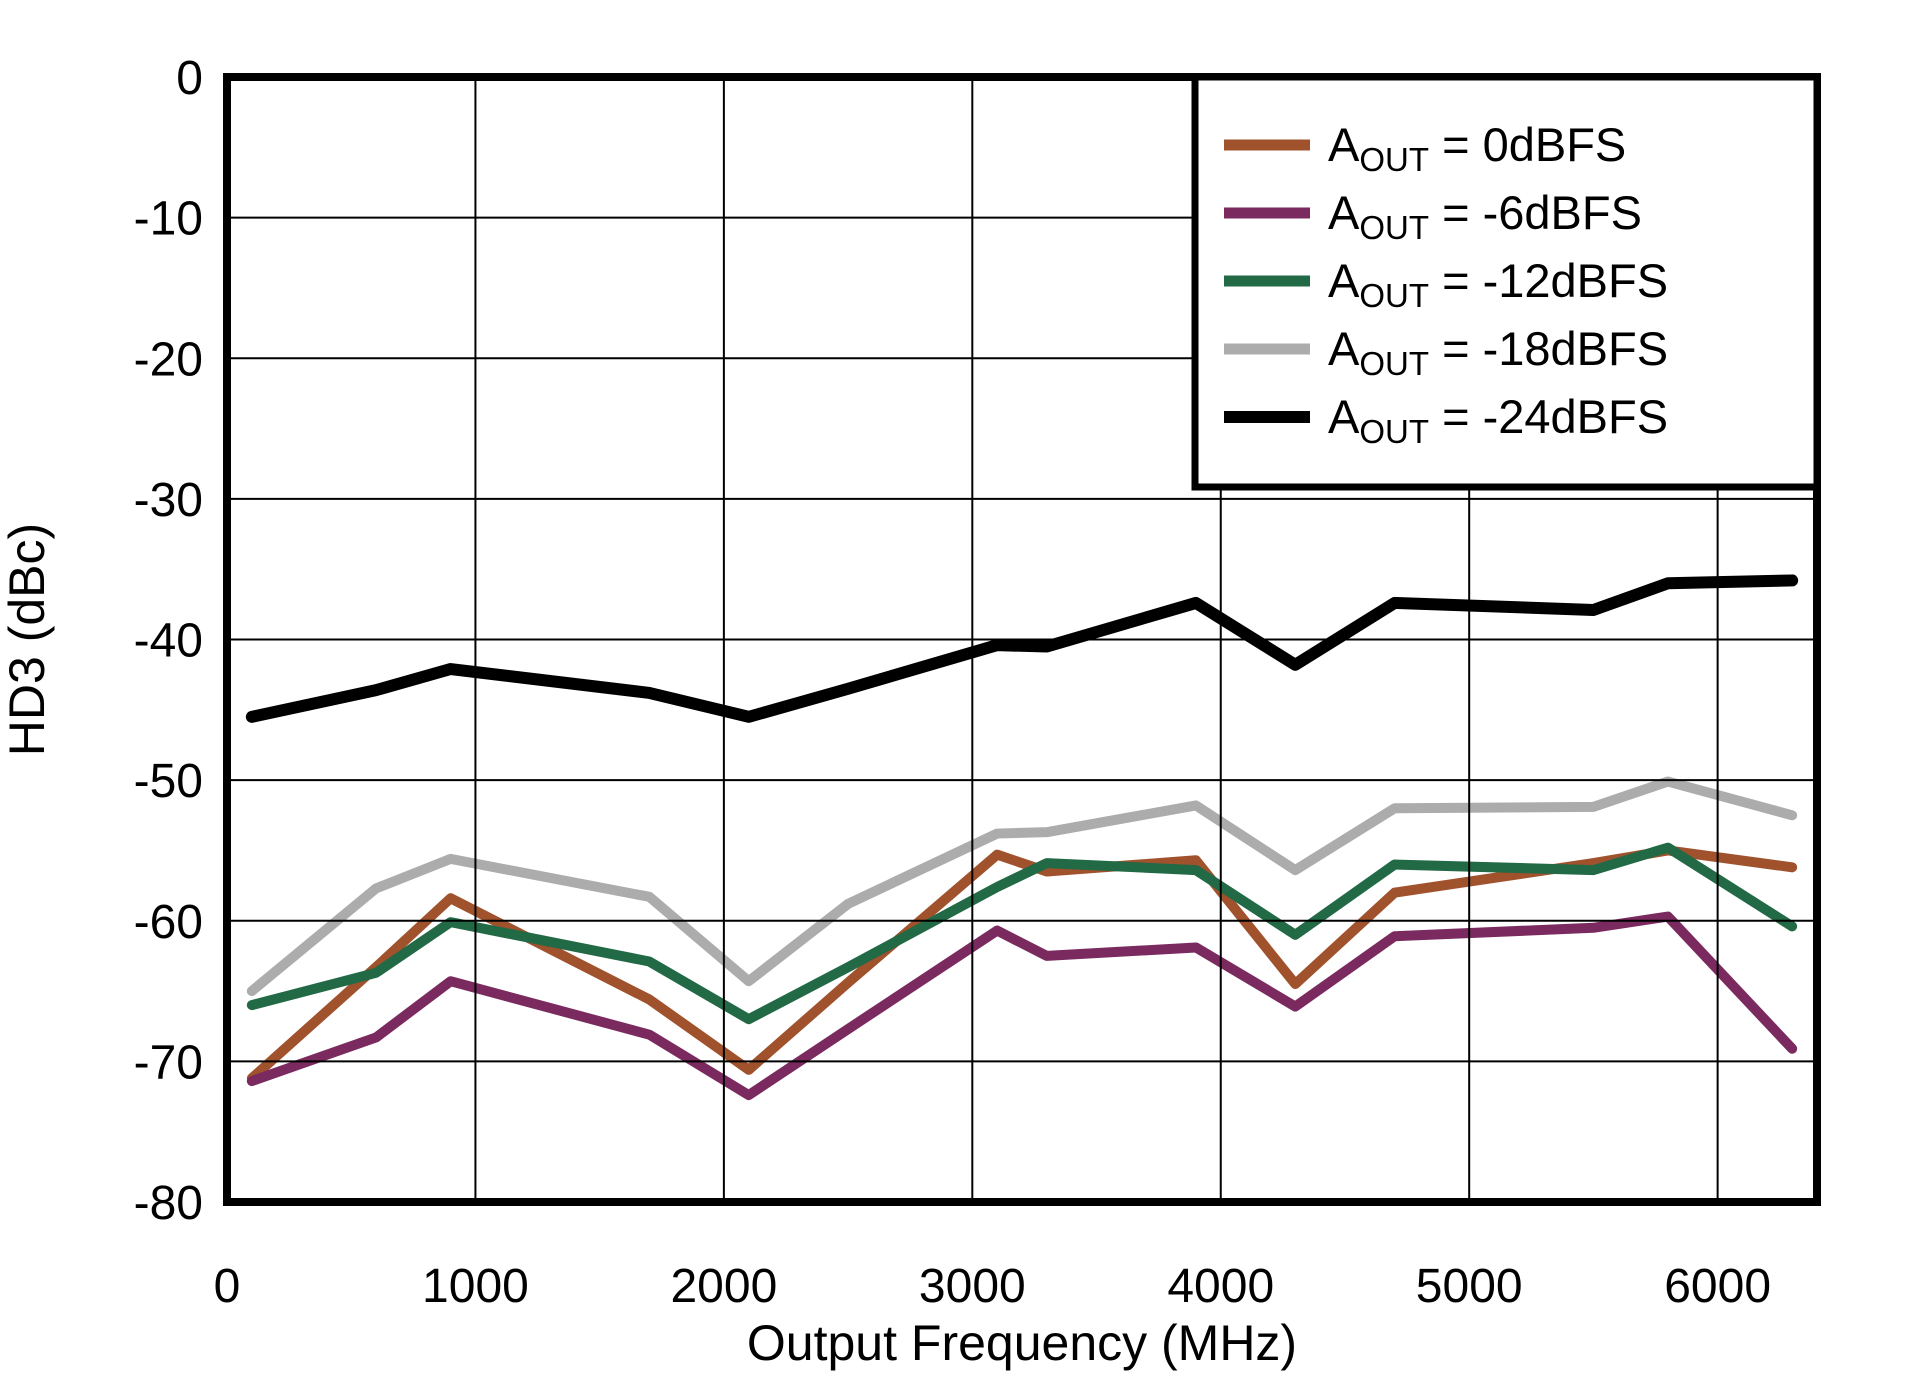 This screenshot has width=1918, height=1382. Describe the element at coordinates (168, 1062) in the screenshot. I see `y-tick-label: -70` at that location.